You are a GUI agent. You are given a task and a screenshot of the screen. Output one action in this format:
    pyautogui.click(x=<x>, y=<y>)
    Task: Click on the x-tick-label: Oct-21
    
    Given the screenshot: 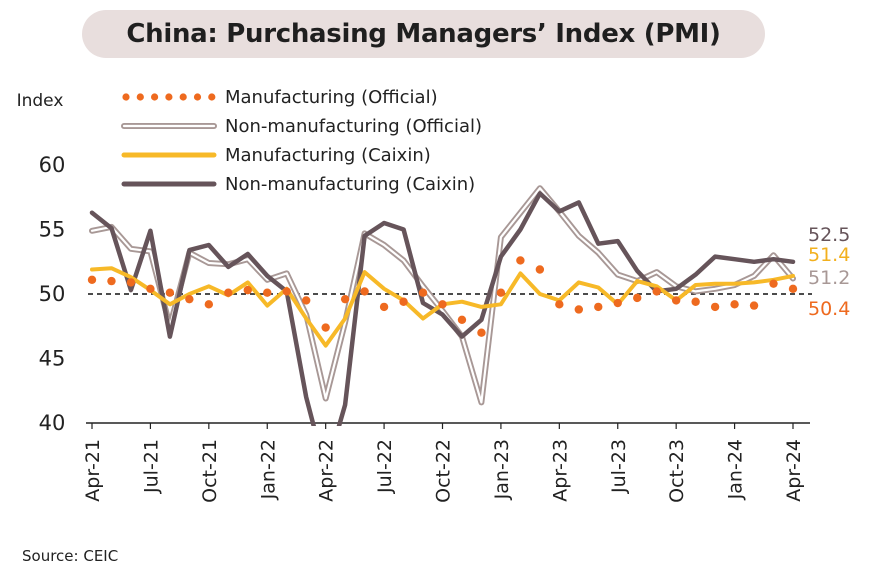 What is the action you would take?
    pyautogui.click(x=210, y=471)
    